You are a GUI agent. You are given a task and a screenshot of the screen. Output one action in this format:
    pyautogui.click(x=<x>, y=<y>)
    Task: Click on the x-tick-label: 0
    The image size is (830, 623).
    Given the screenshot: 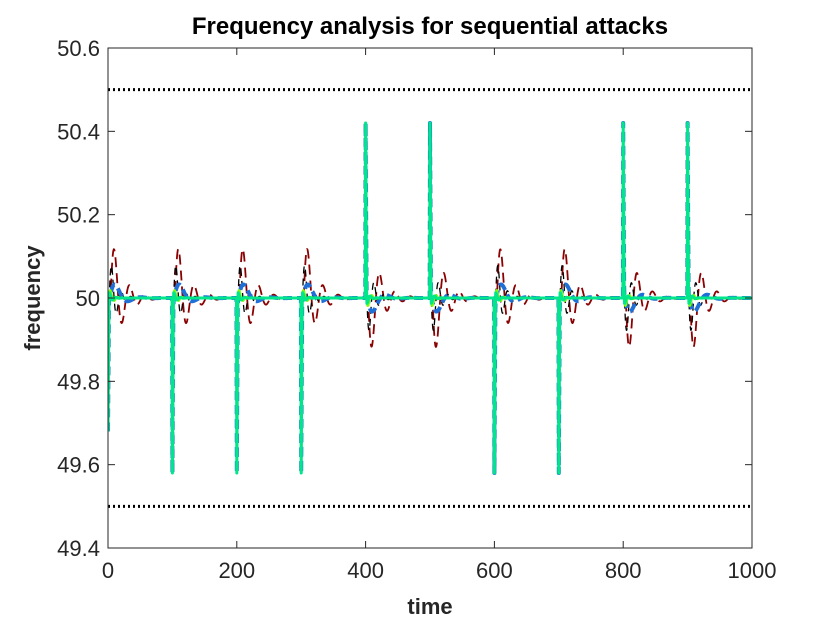 What is the action you would take?
    pyautogui.click(x=108, y=570)
    